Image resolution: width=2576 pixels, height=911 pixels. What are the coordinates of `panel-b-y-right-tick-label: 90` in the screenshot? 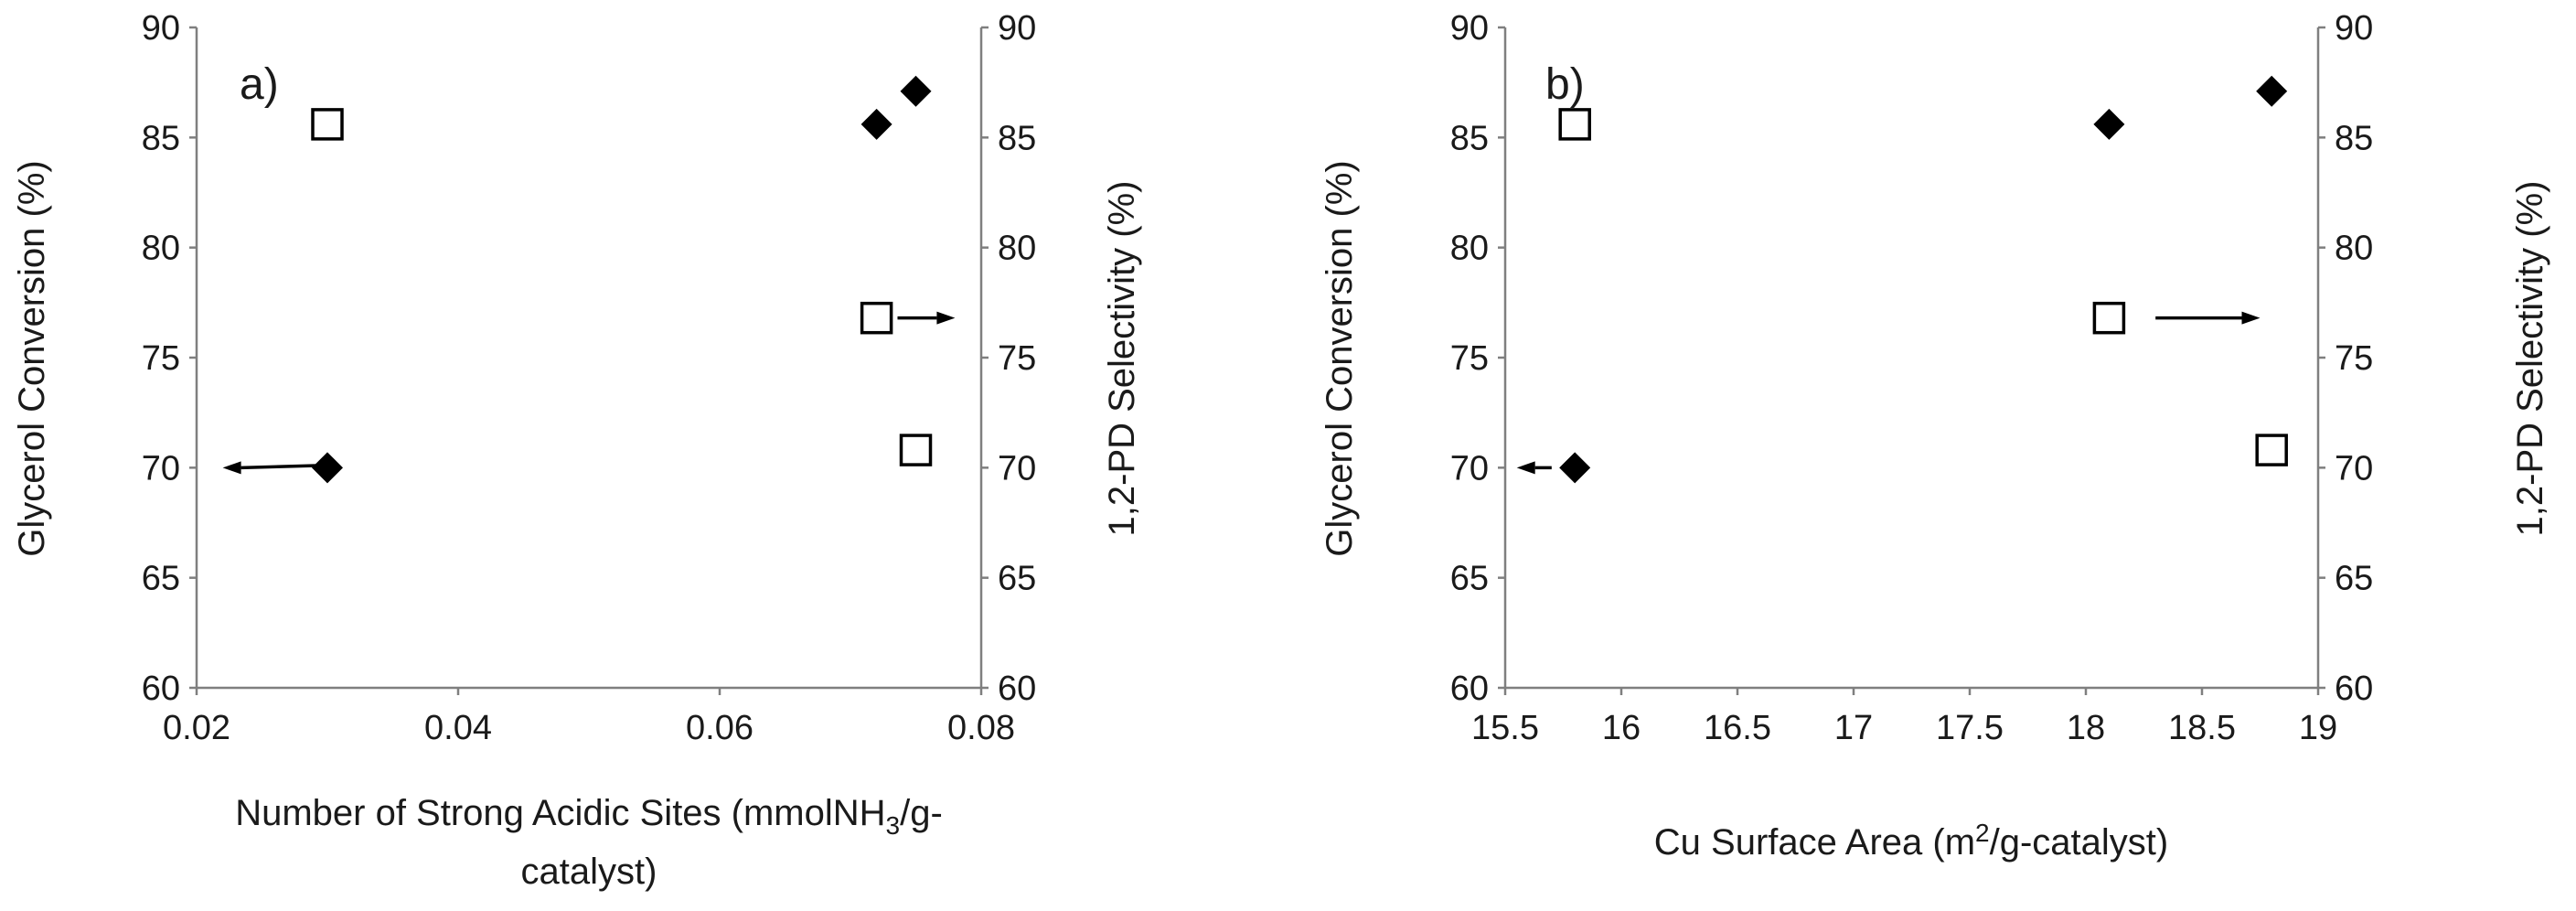 It's located at (2354, 28).